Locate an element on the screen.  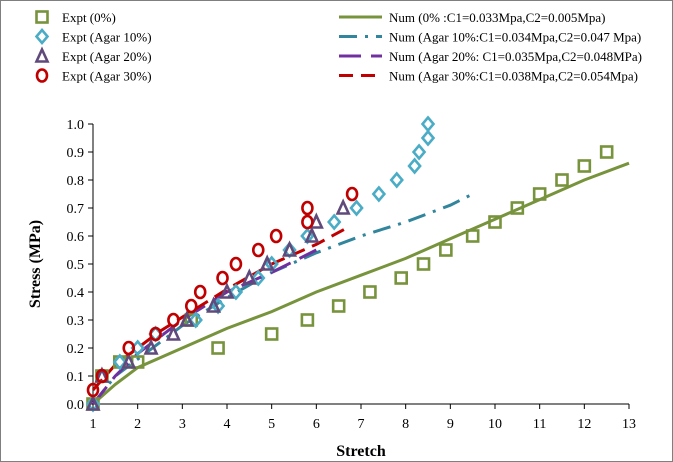
y-tick-label: 0.0 is located at coordinates (76, 405).